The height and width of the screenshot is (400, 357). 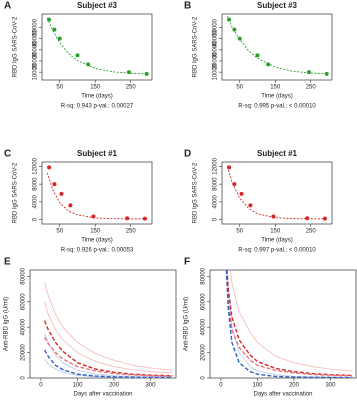 What do you see at coordinates (7, 154) in the screenshot?
I see `panel-label: C` at bounding box center [7, 154].